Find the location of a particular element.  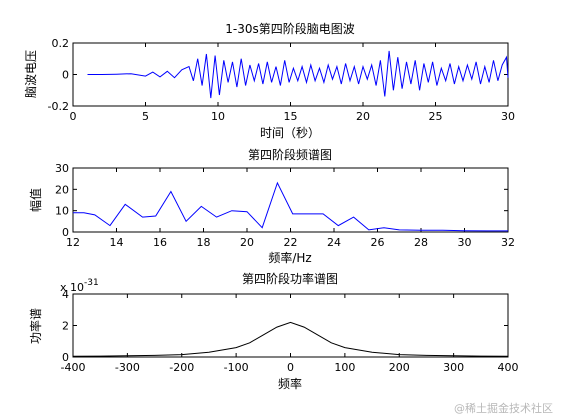

xtick-label: -100 is located at coordinates (236, 367).